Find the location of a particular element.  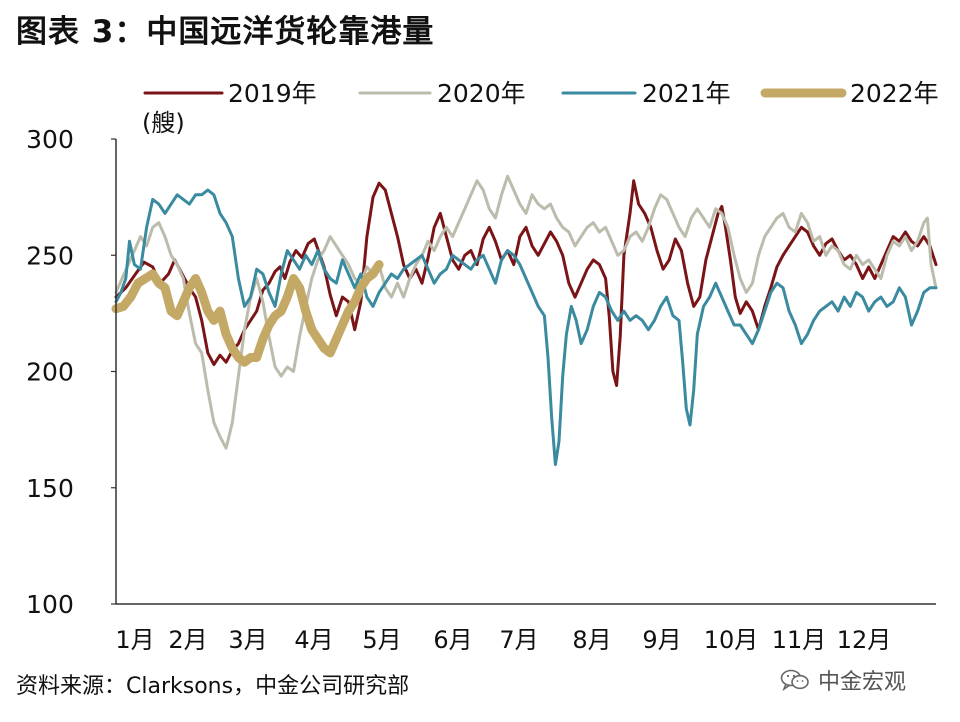

y-tick-label: 250 is located at coordinates (50, 255).